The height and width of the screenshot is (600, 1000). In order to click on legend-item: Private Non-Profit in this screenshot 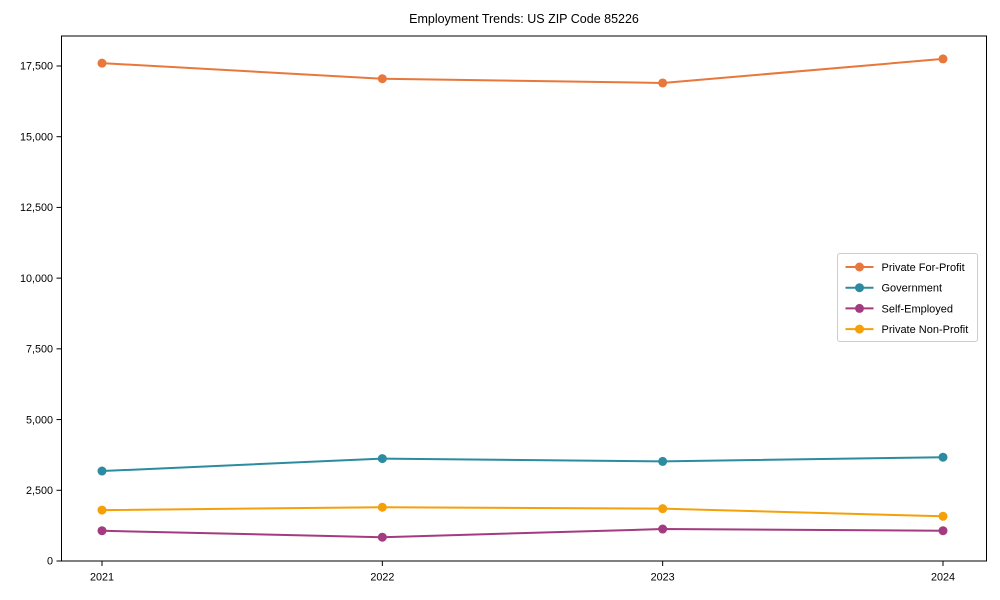, I will do `click(907, 330)`.